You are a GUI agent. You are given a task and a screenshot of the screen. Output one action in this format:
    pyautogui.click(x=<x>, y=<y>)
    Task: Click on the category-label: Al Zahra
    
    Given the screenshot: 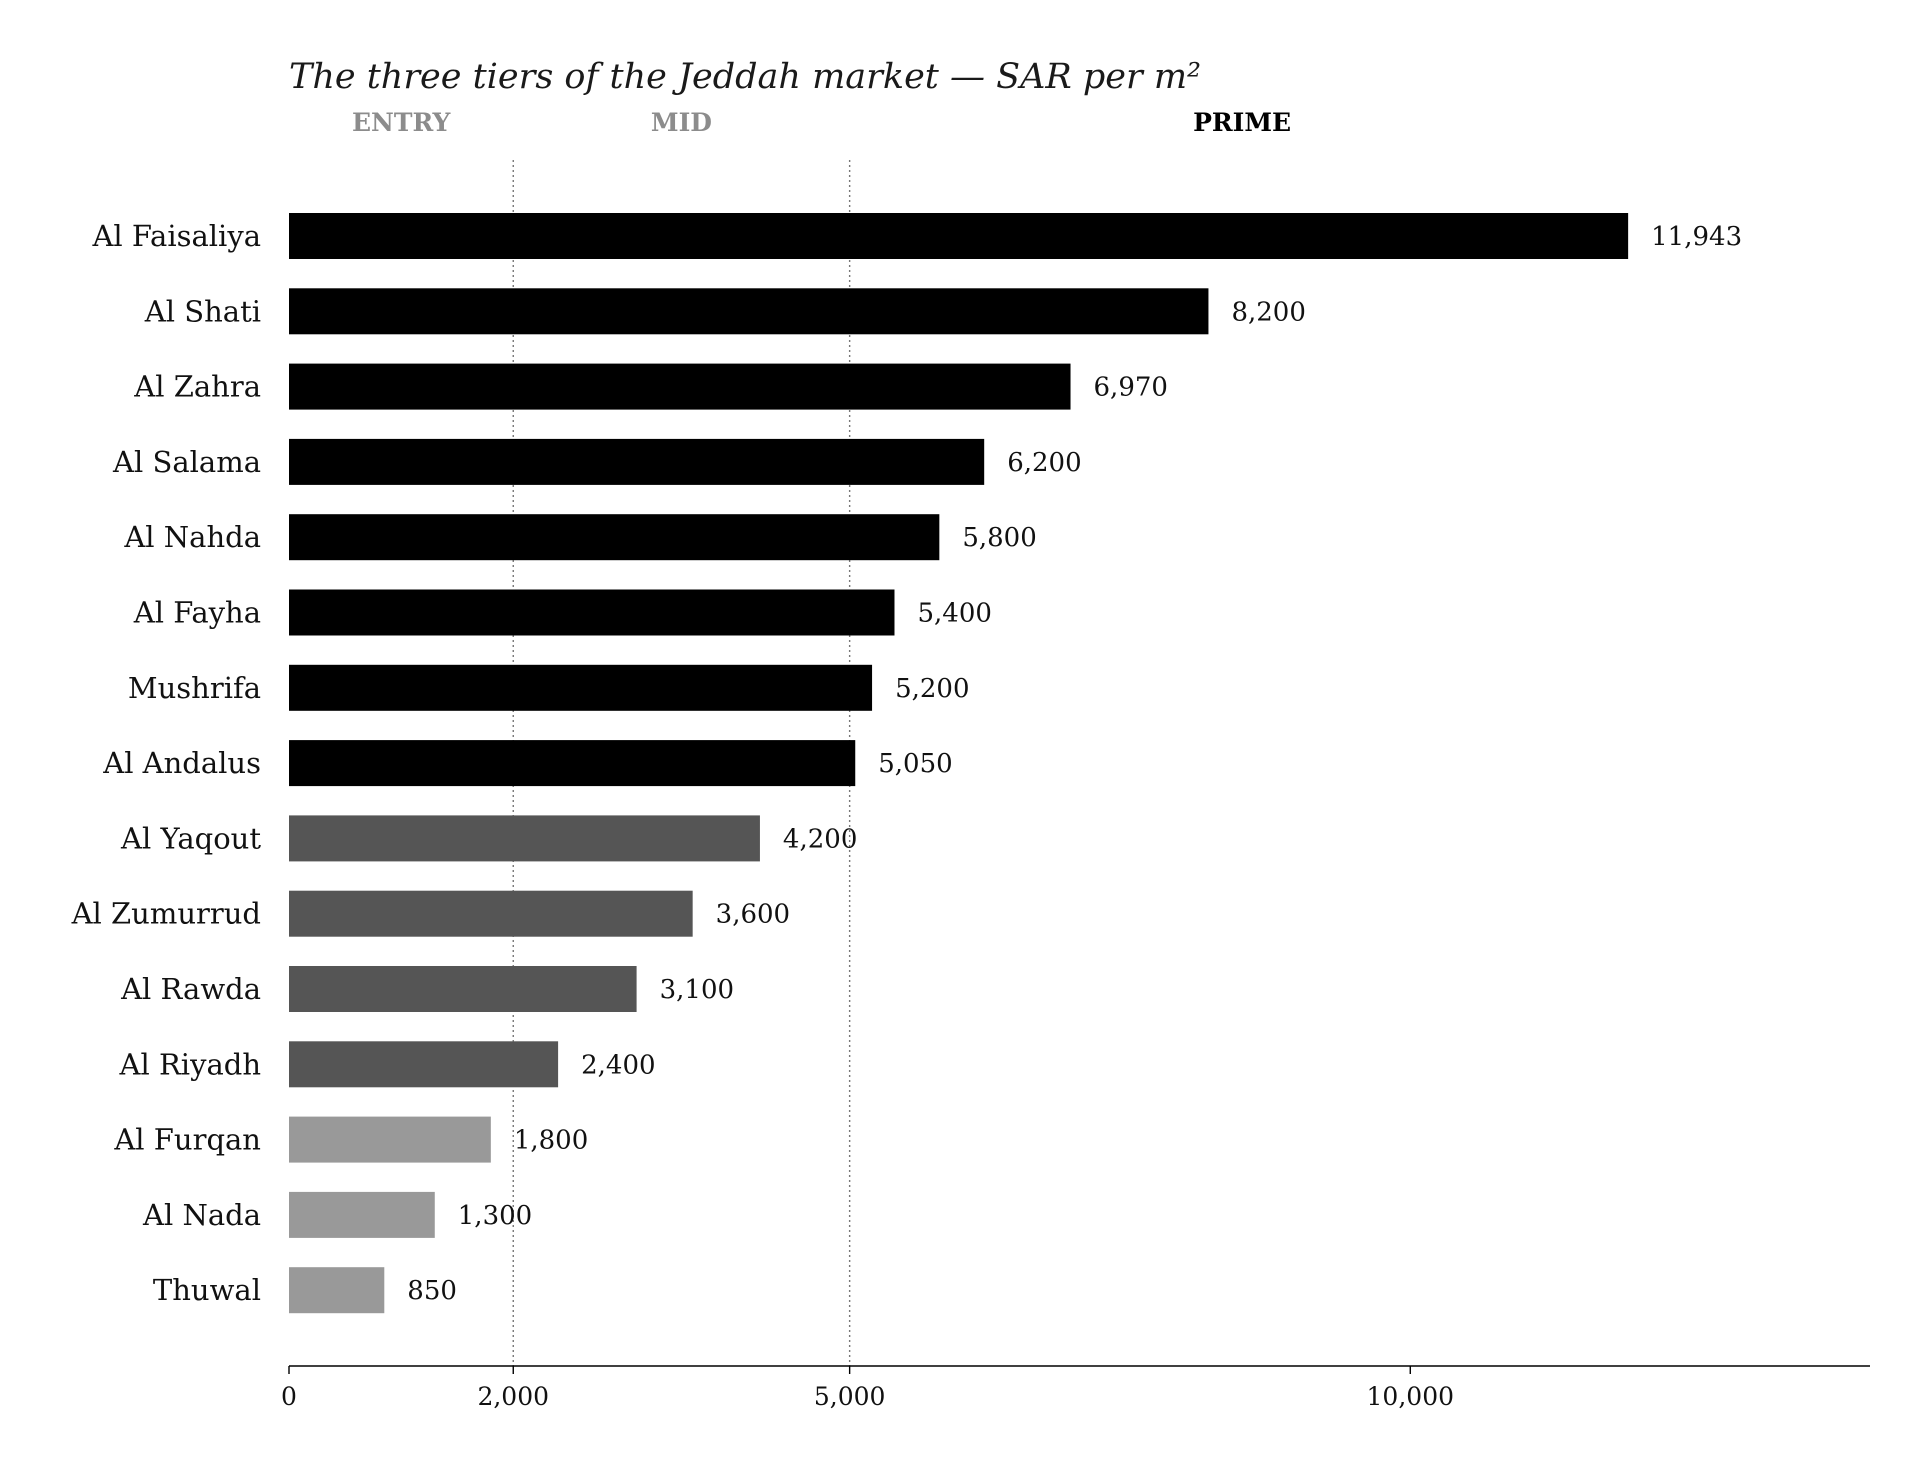 What is the action you would take?
    pyautogui.click(x=197, y=387)
    